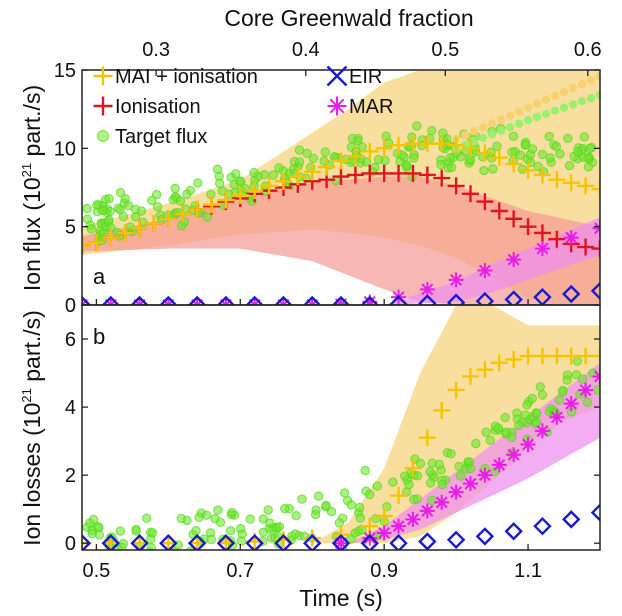 The width and height of the screenshot is (622, 616). What do you see at coordinates (588, 50) in the screenshot?
I see `top-tick-label: 0.6` at bounding box center [588, 50].